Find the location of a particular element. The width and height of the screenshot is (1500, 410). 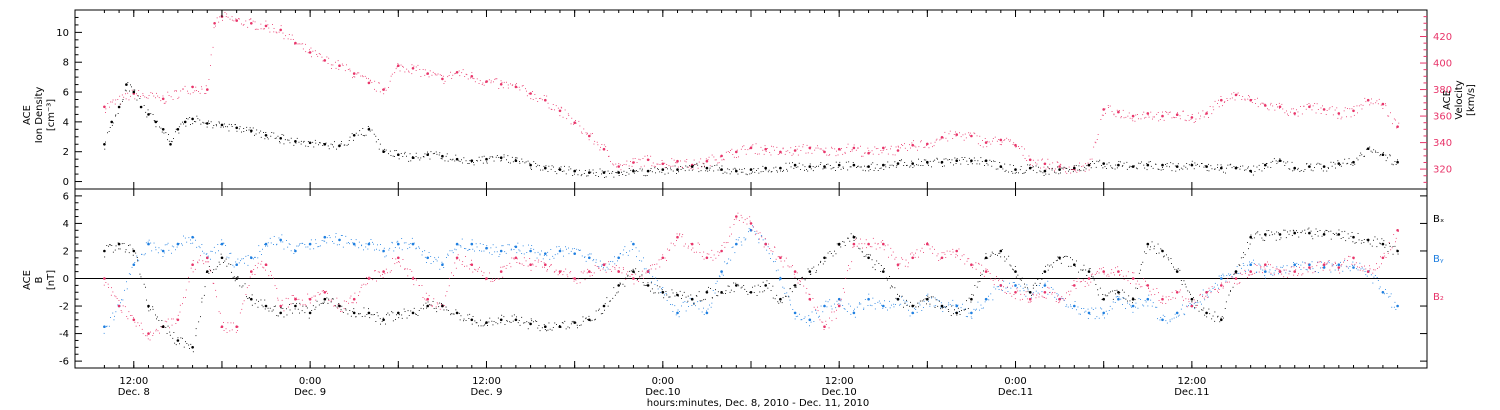

bx-series-point is located at coordinates (1089, 271).